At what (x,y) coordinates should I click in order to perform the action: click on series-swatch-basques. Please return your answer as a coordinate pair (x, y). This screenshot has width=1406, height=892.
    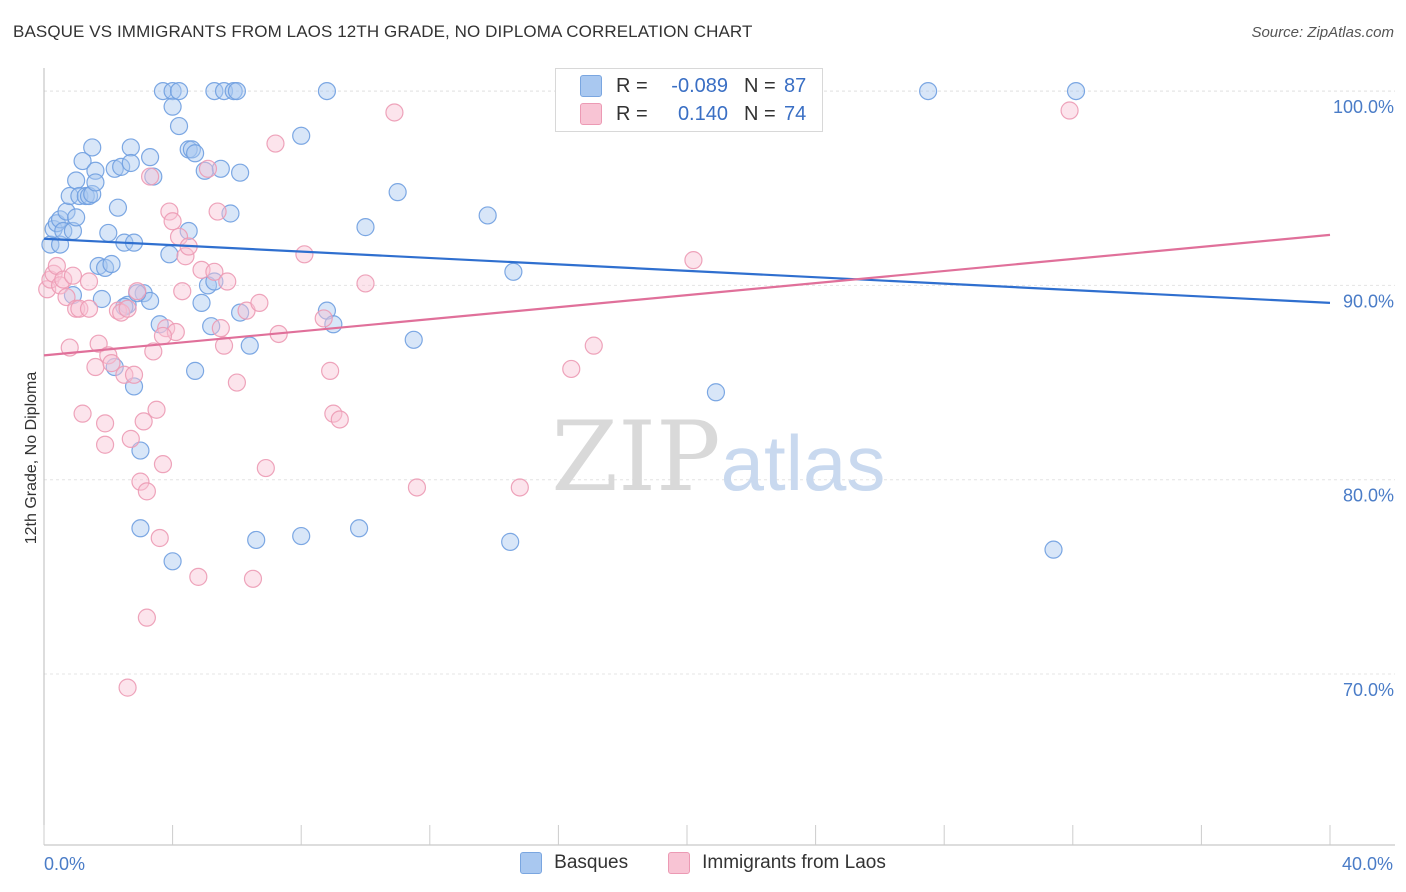
    Looking at the image, I should click on (531, 863).